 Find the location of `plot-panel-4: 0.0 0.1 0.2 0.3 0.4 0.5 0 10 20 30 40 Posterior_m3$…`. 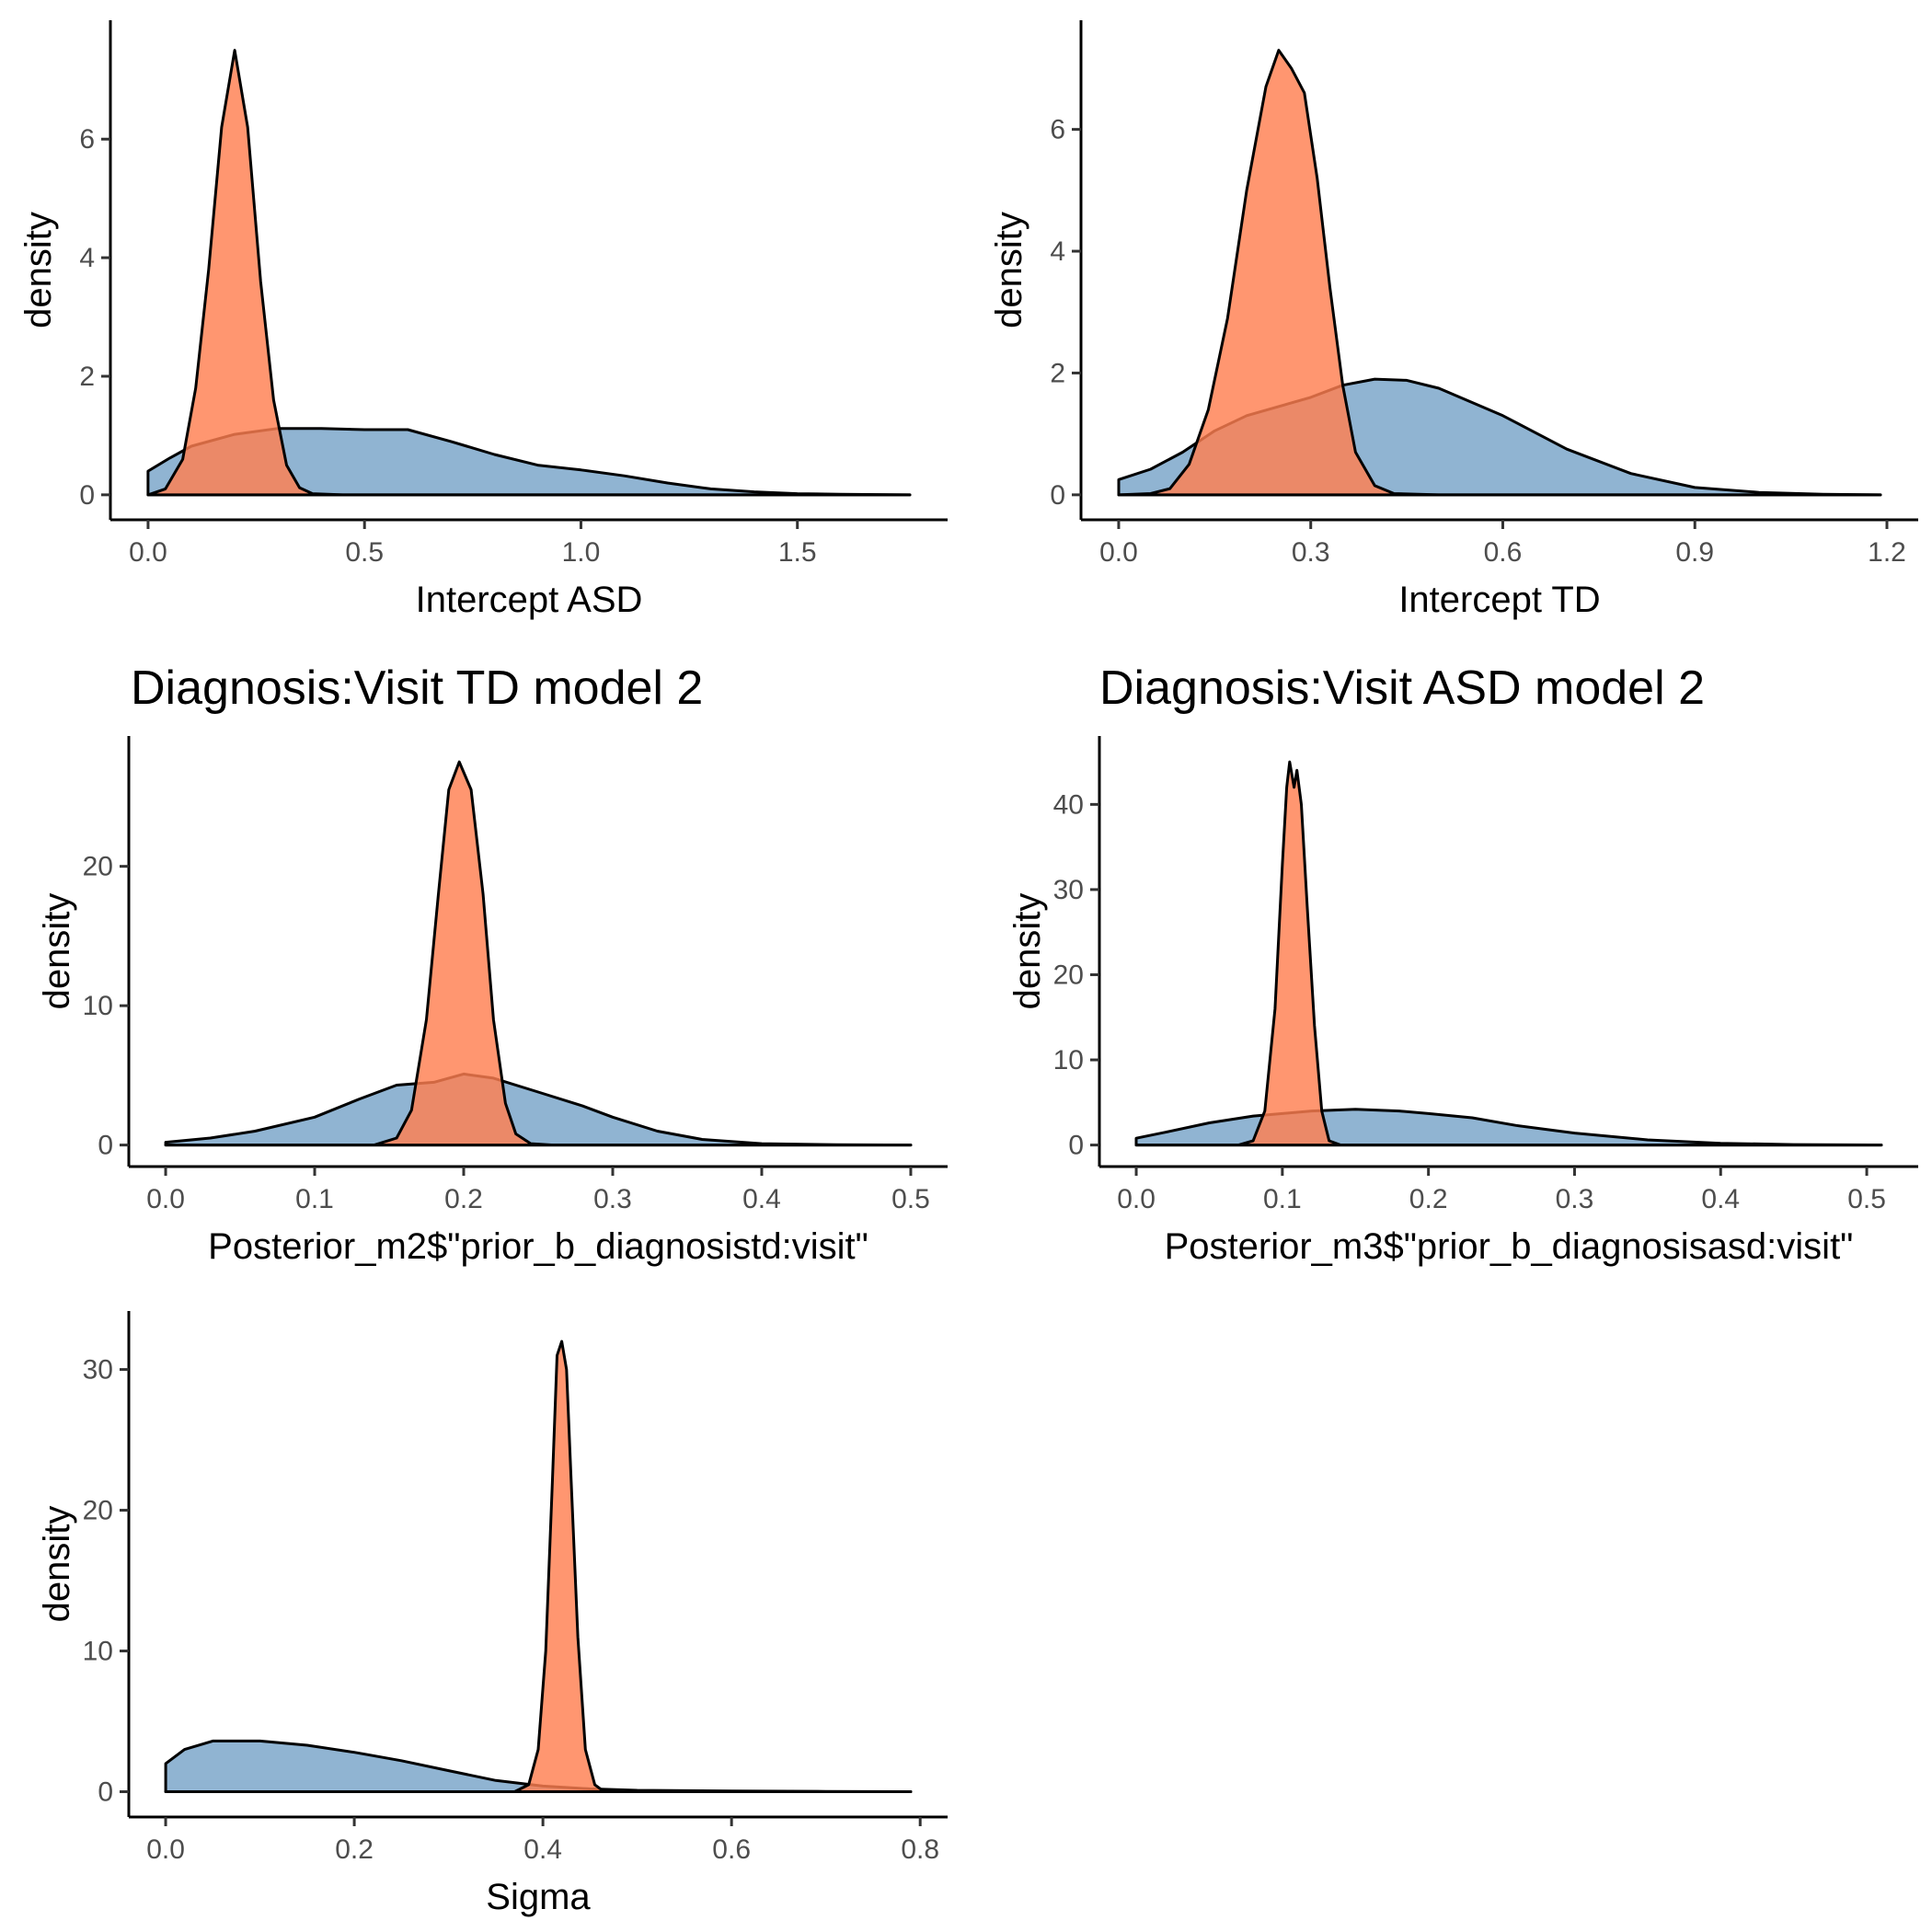

plot-panel-4: 0.0 0.1 0.2 0.3 0.4 0.5 0 10 20 30 40 Posterior_m3$… is located at coordinates (1462, 964).